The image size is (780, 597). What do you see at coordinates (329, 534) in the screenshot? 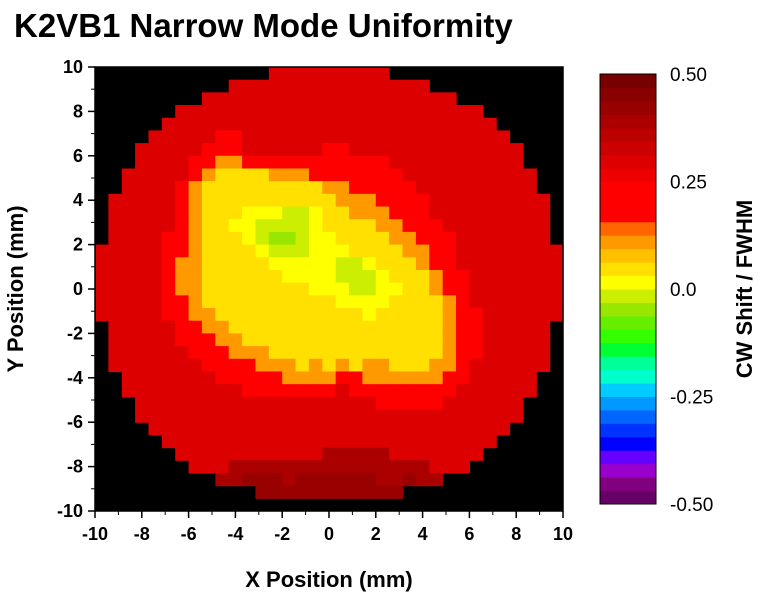
I see `x-tick-label: 0` at bounding box center [329, 534].